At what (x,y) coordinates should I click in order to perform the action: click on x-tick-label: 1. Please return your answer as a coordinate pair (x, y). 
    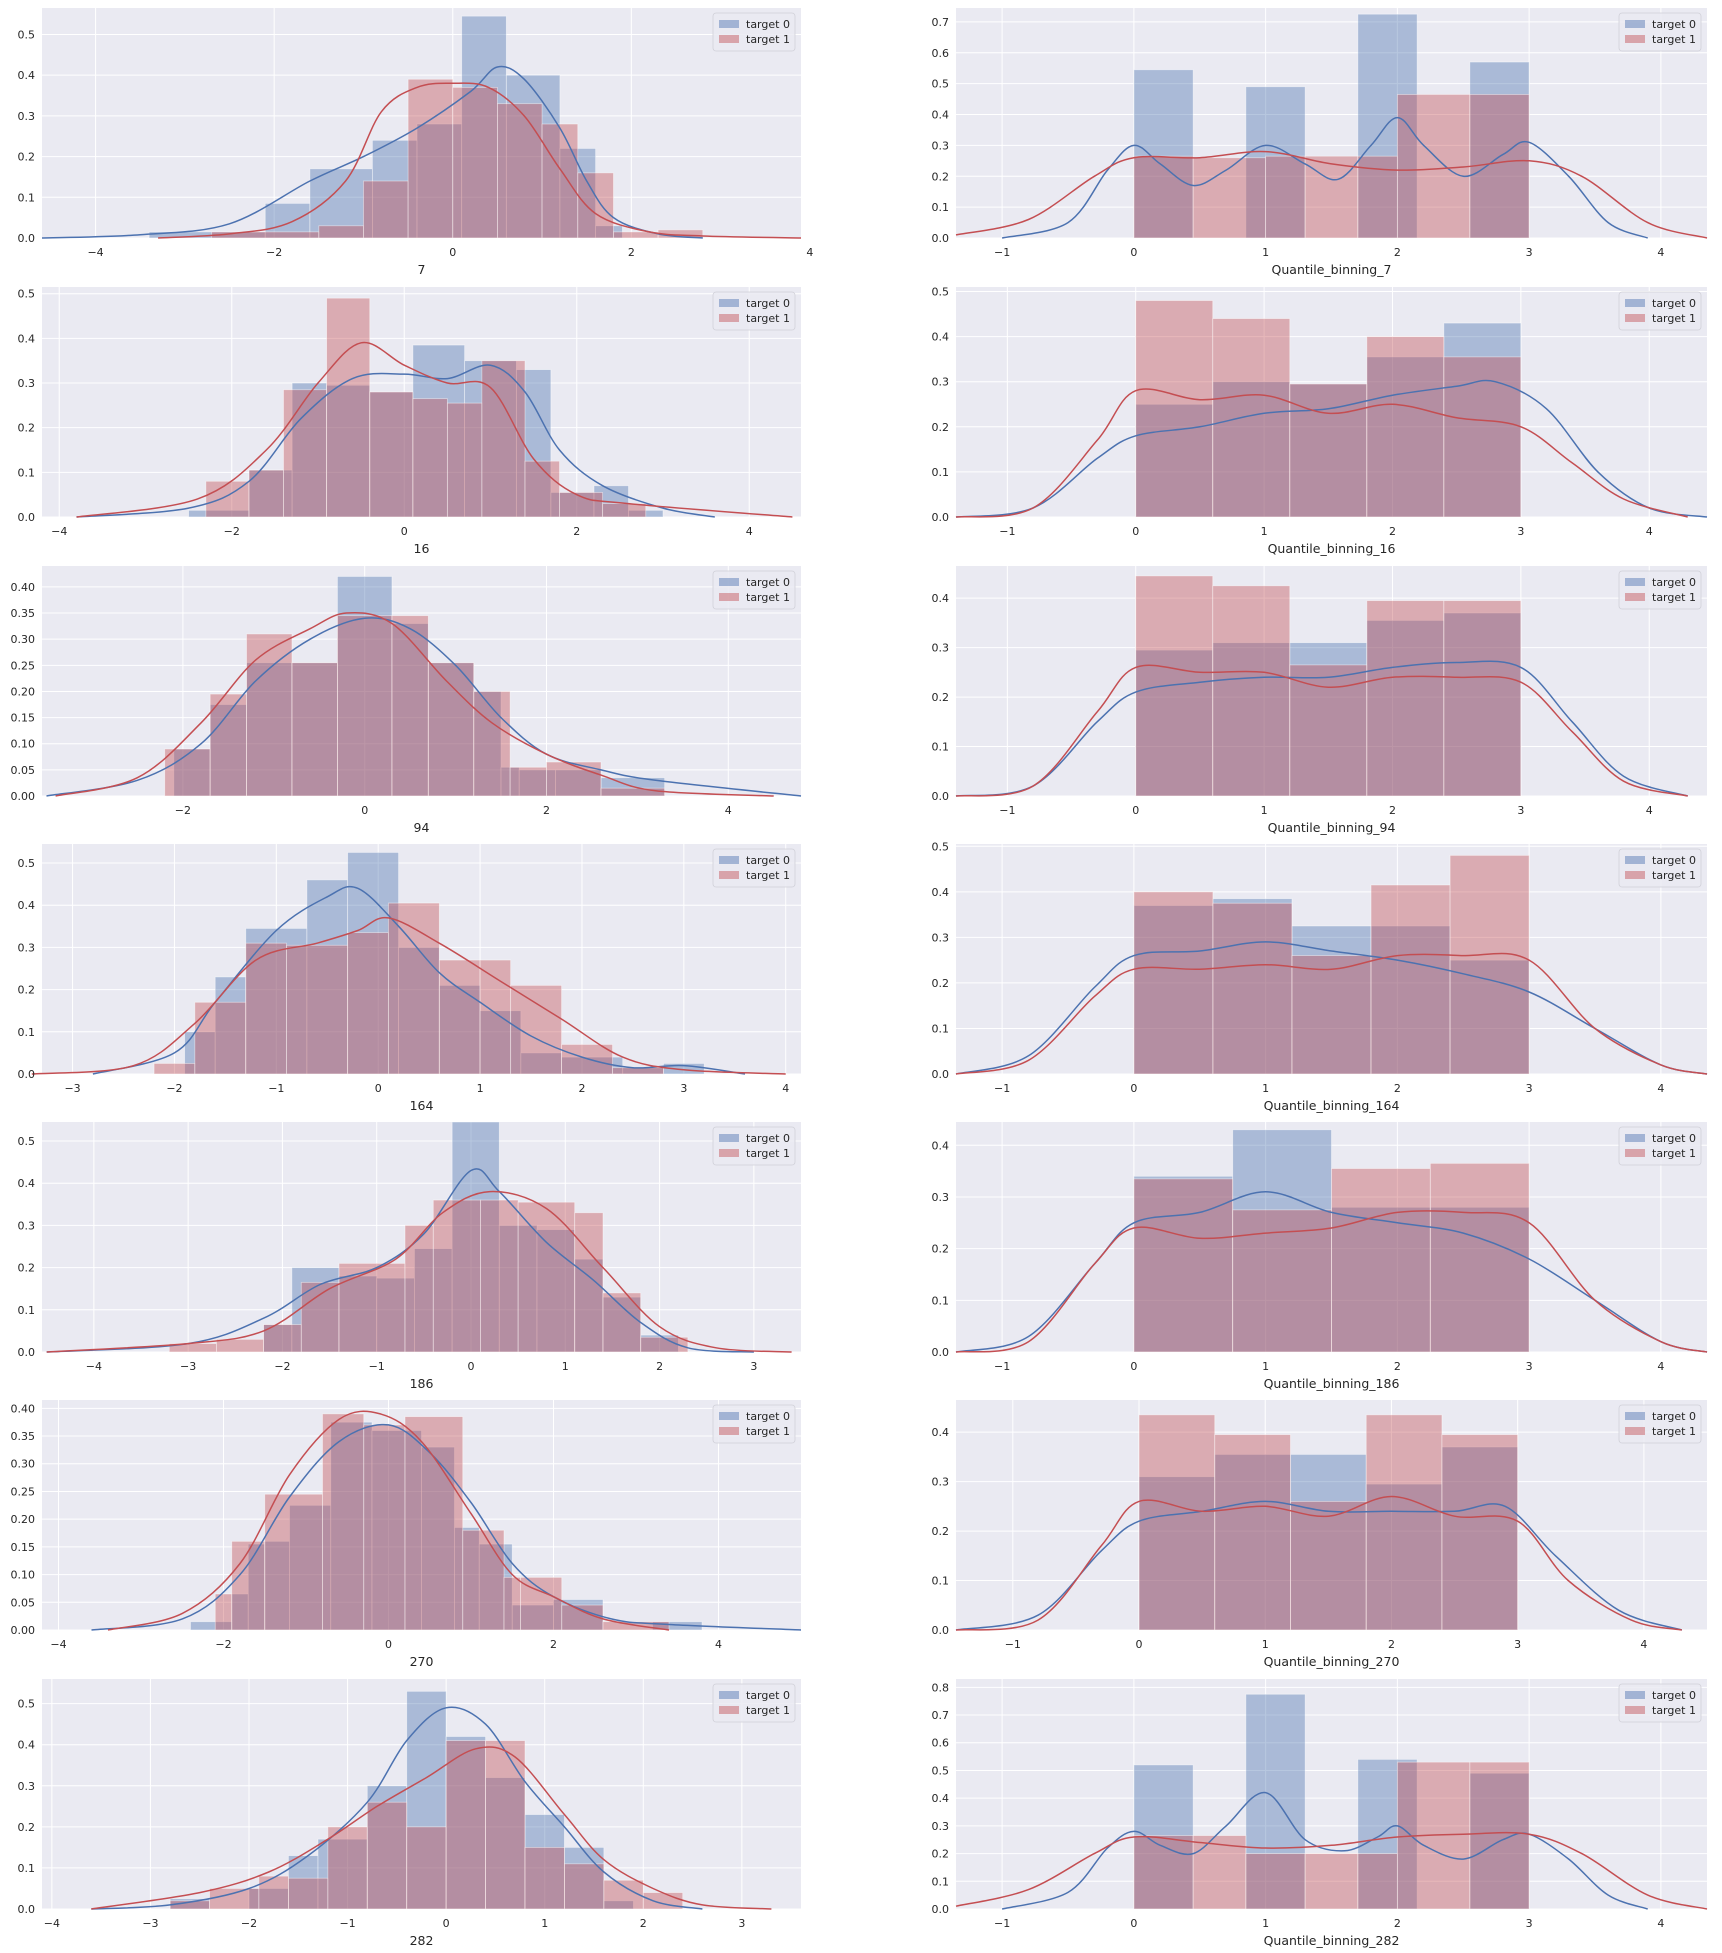
    Looking at the image, I should click on (1264, 810).